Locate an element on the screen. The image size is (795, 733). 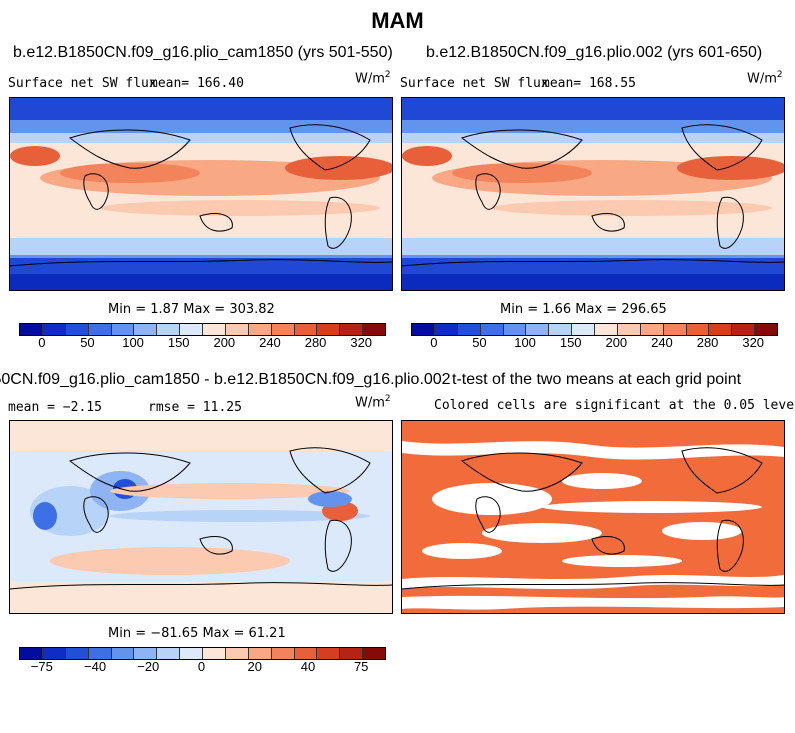
map-br is located at coordinates (593, 517).